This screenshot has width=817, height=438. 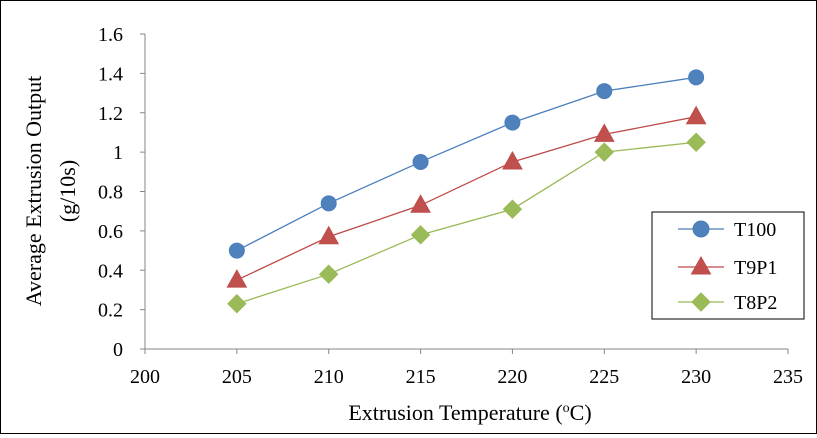 What do you see at coordinates (755, 230) in the screenshot?
I see `legend-label-t100: T100` at bounding box center [755, 230].